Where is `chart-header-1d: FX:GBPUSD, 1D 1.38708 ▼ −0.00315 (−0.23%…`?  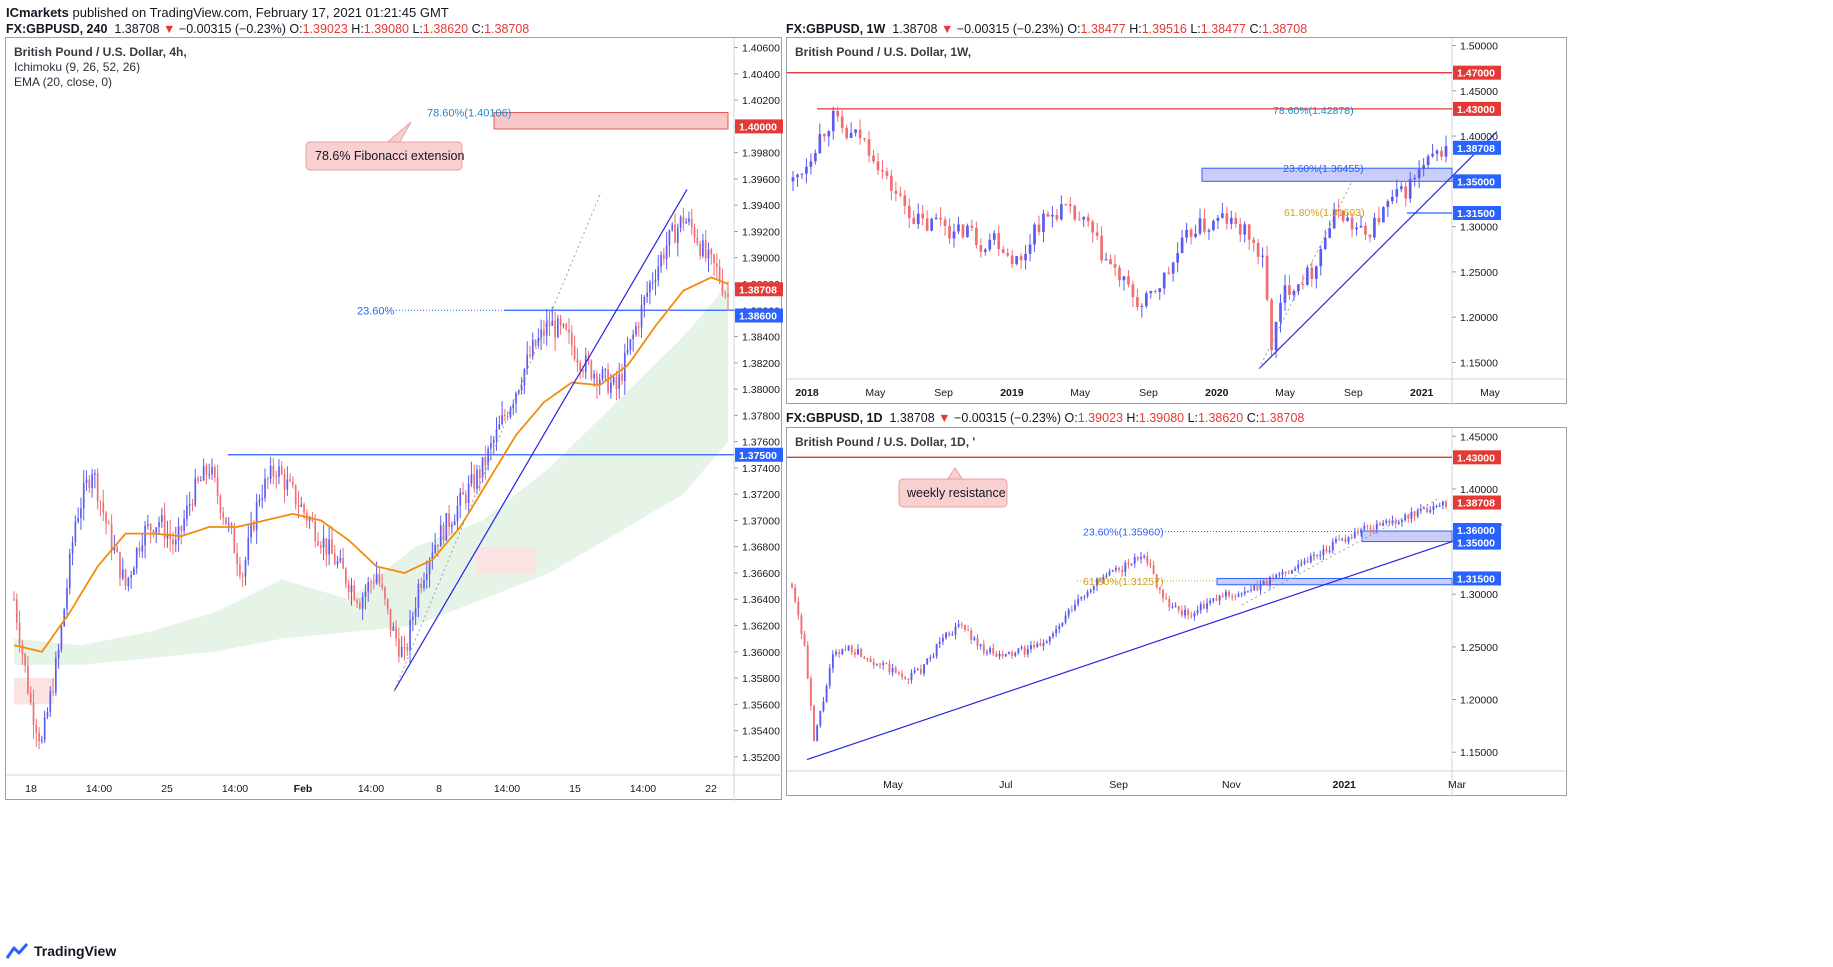 chart-header-1d: FX:GBPUSD, 1D 1.38708 ▼ −0.00315 (−0.23%… is located at coordinates (1045, 418).